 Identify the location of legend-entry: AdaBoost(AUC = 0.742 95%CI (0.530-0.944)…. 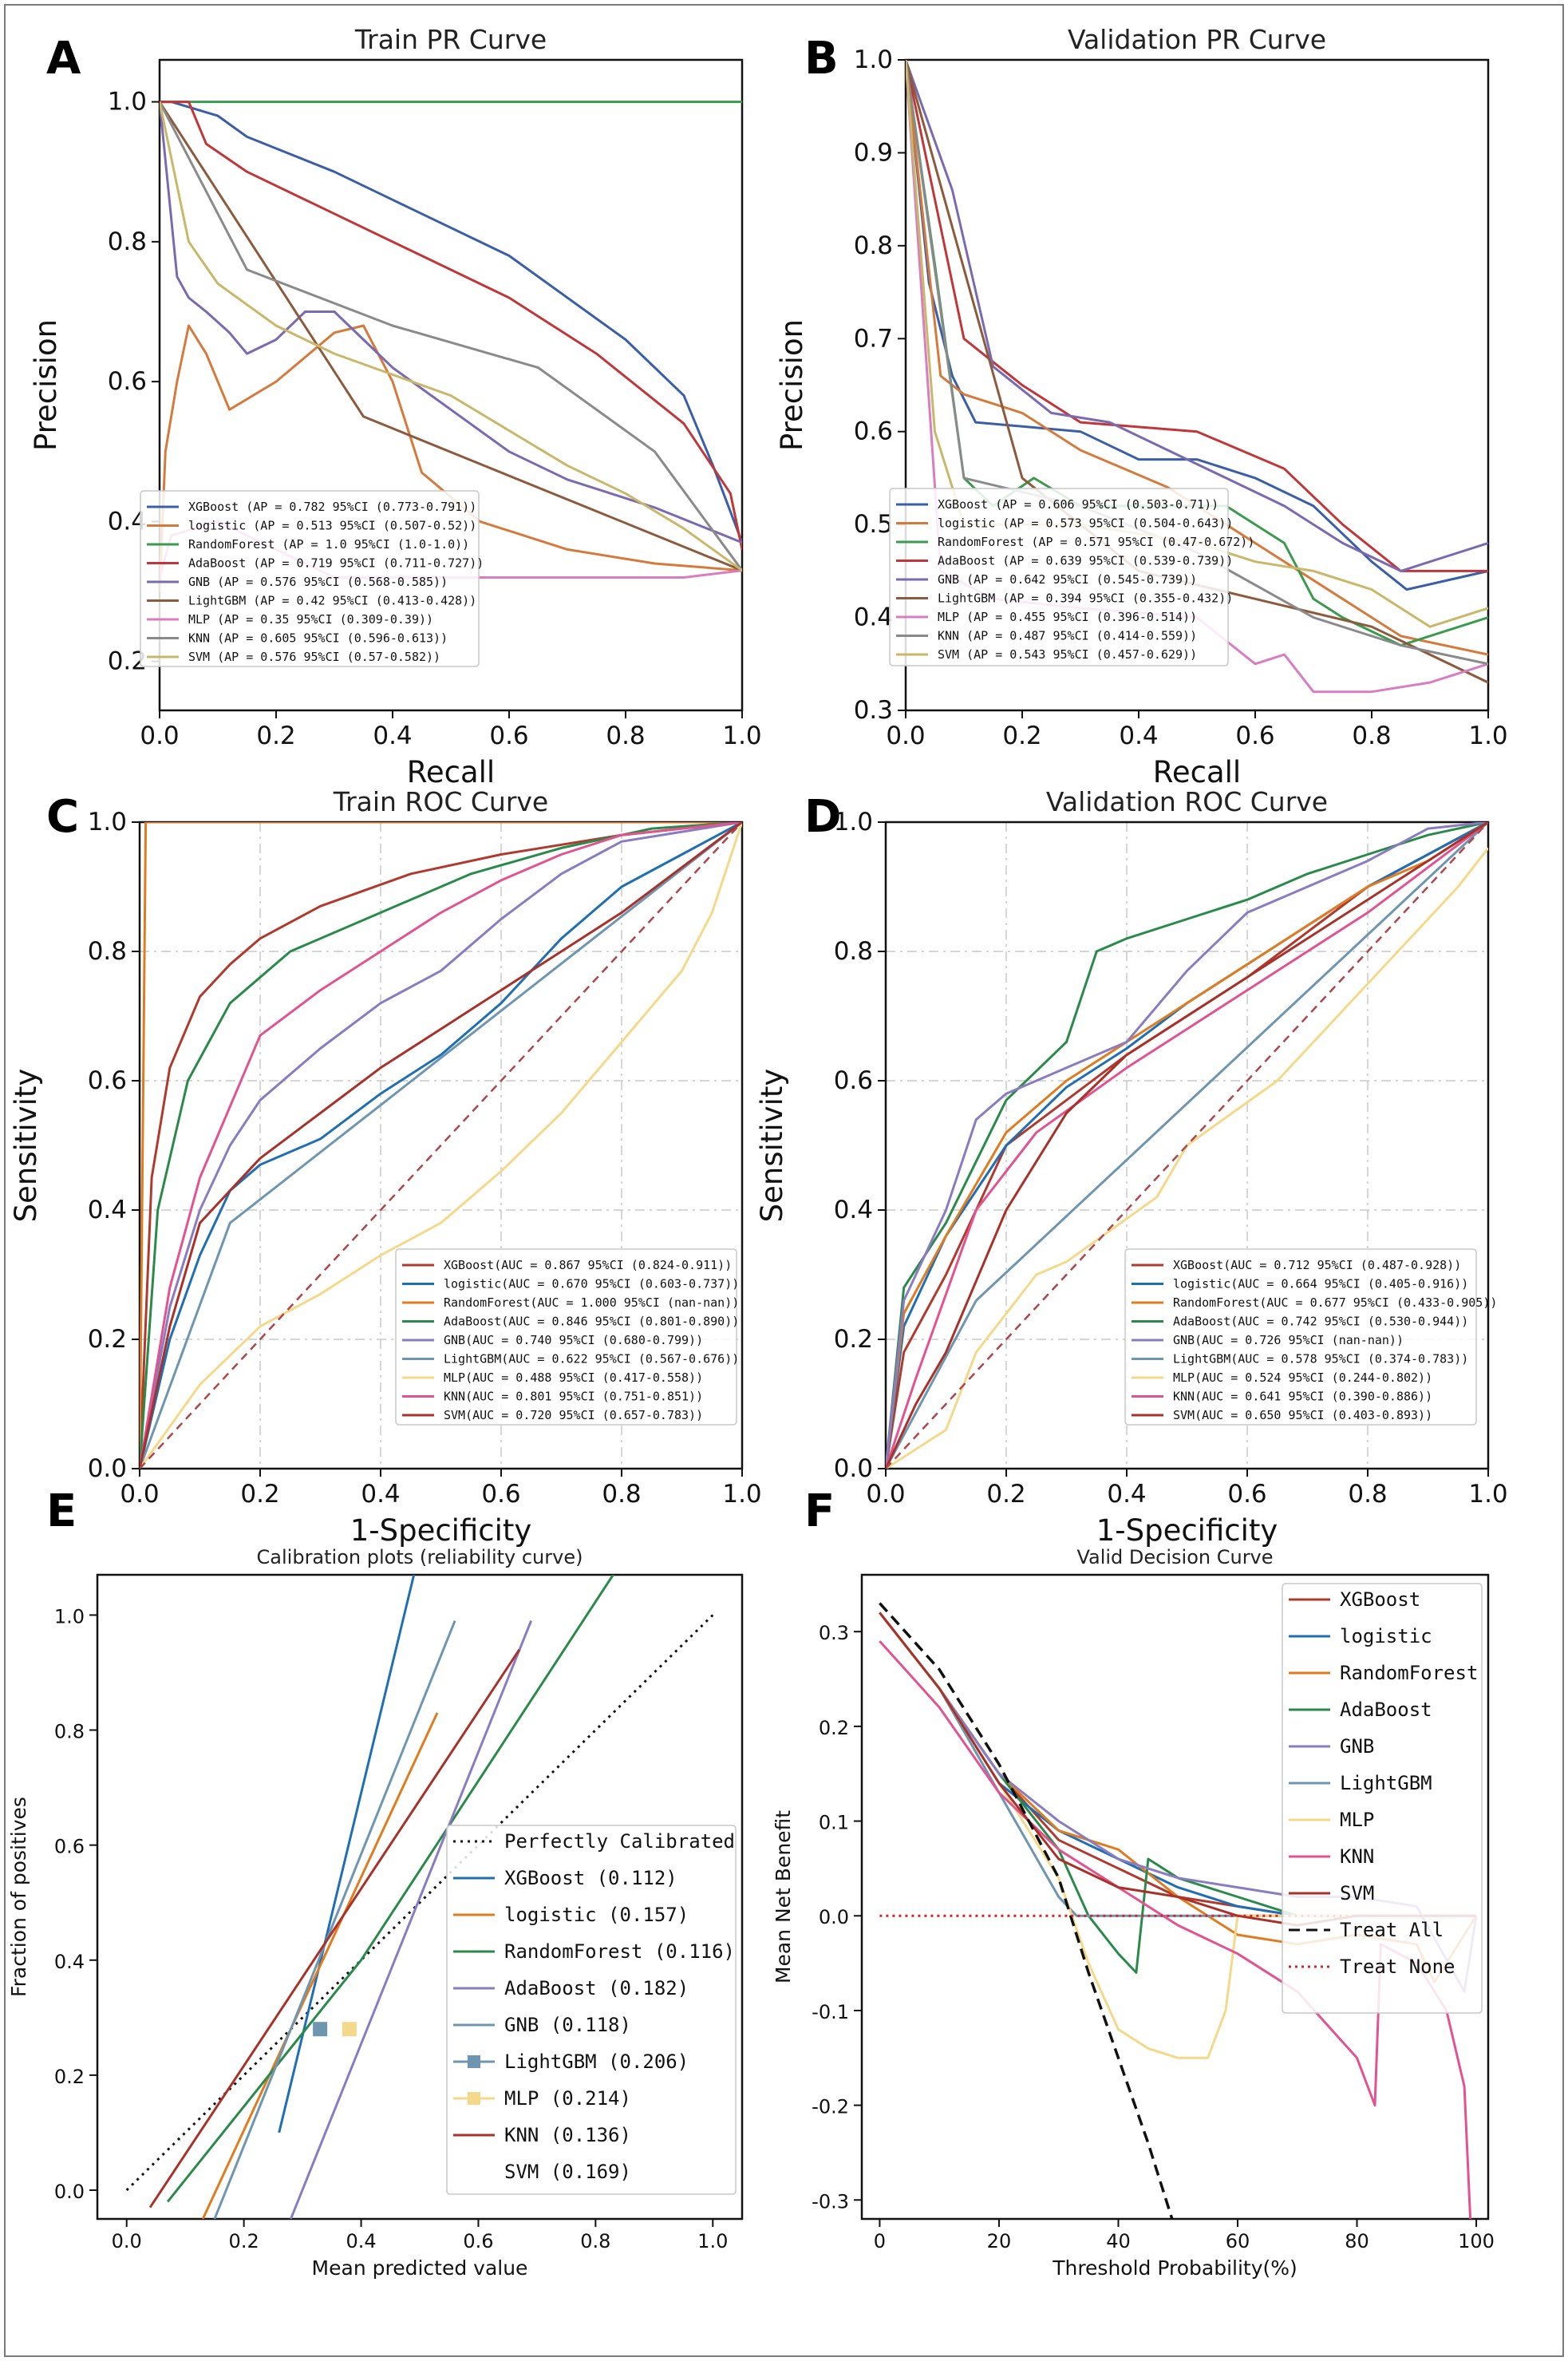
(1320, 1322).